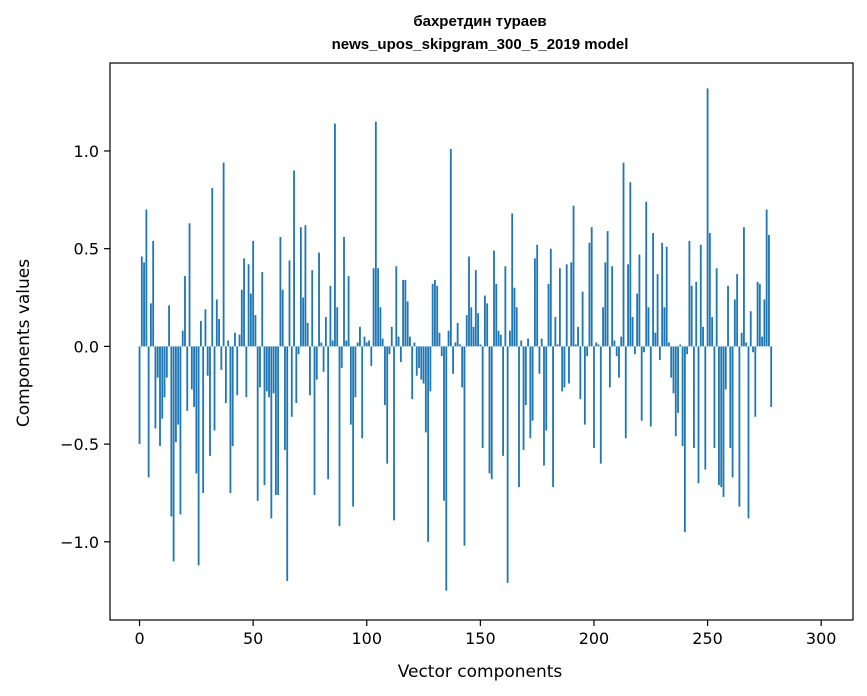 The height and width of the screenshot is (696, 867). What do you see at coordinates (24, 343) in the screenshot?
I see `y-axis-label: Components values` at bounding box center [24, 343].